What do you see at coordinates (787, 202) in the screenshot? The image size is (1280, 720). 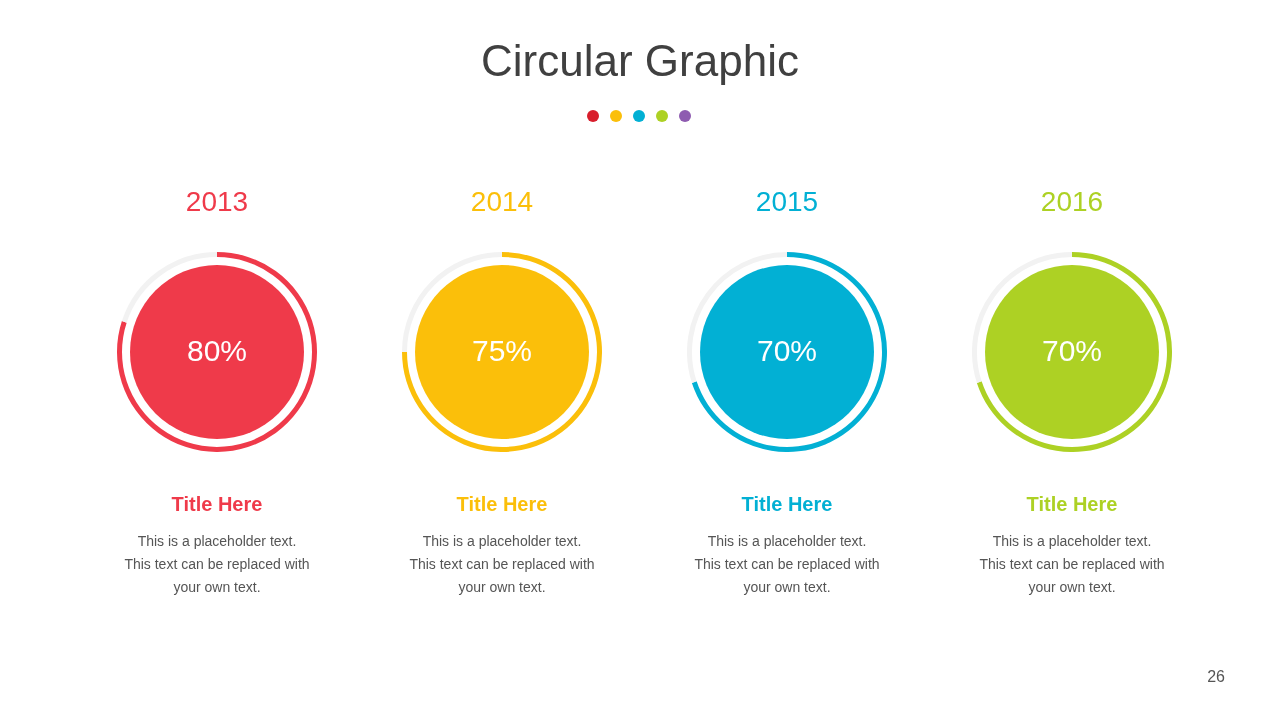 I see `chart-title: 2015` at bounding box center [787, 202].